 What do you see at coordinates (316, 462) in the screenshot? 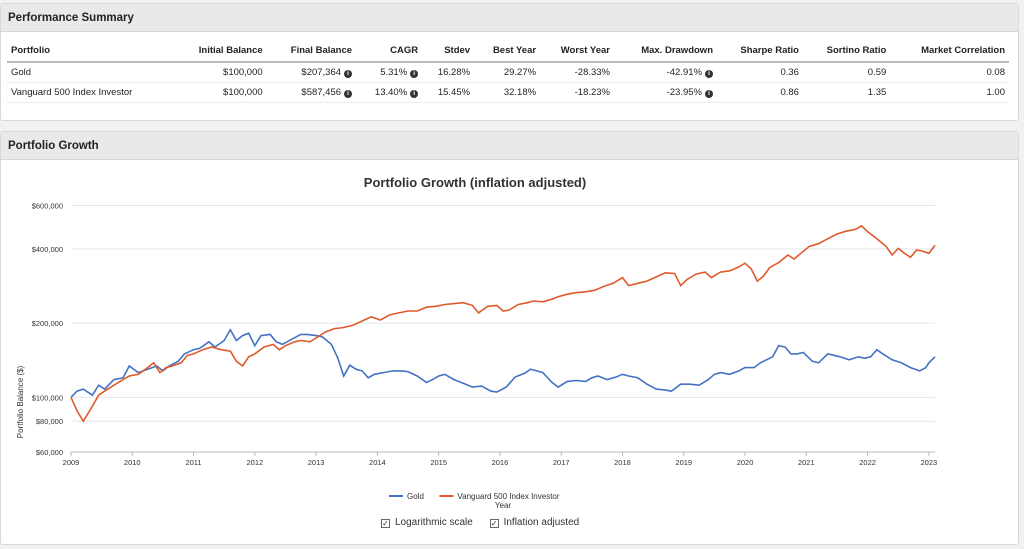
I see `x-tick-label: 2013` at bounding box center [316, 462].